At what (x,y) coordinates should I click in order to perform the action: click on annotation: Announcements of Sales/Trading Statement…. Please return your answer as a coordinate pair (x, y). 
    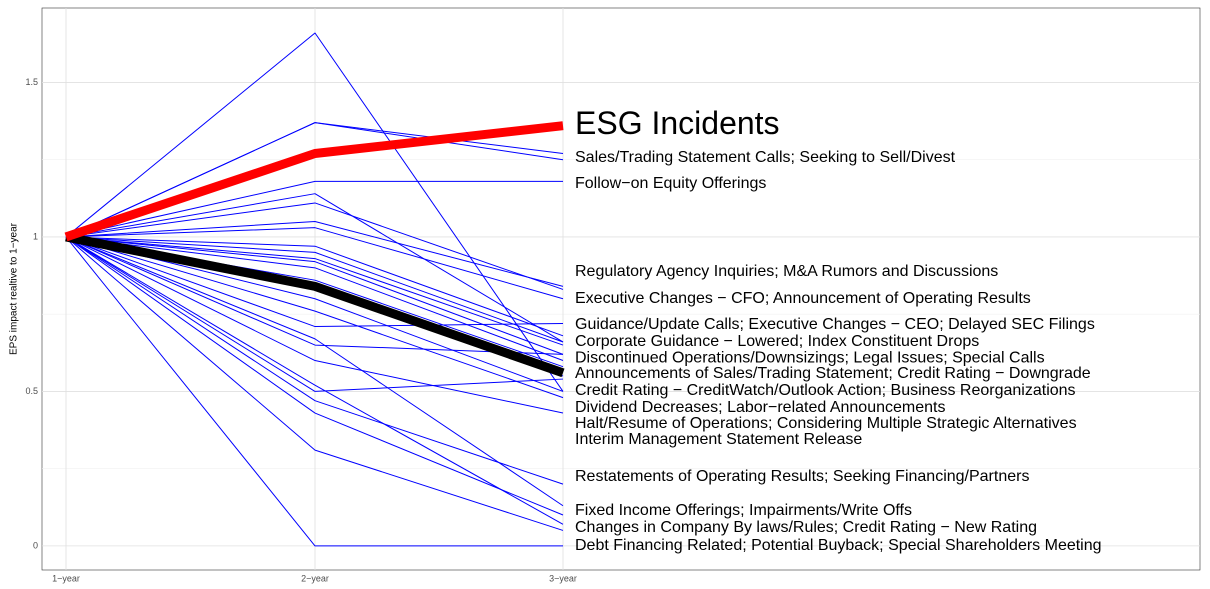
    Looking at the image, I should click on (833, 373).